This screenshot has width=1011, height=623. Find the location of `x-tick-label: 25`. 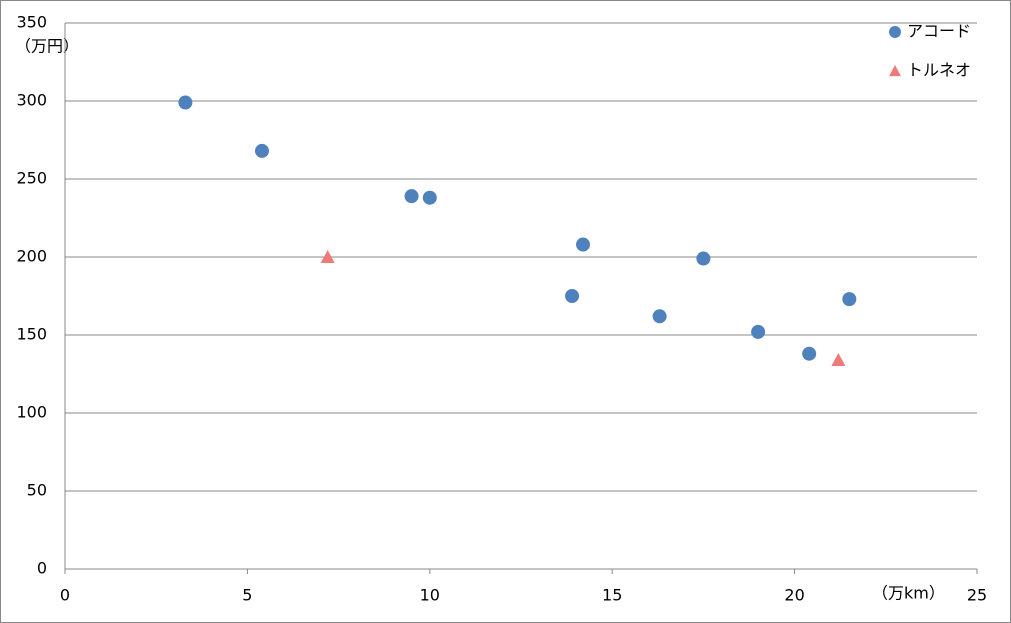

x-tick-label: 25 is located at coordinates (977, 595).